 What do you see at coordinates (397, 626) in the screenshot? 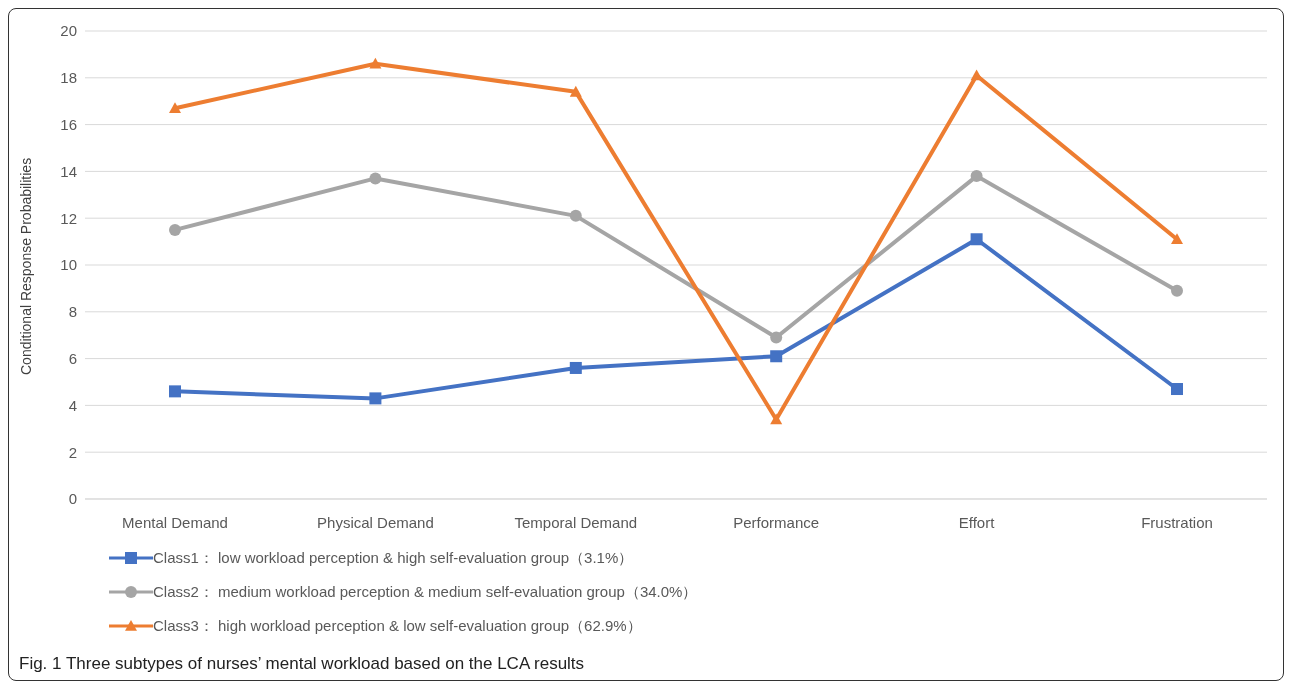
I see `legend-label: Class3： high workload perception & low self-evaluation group（62.9%）` at bounding box center [397, 626].